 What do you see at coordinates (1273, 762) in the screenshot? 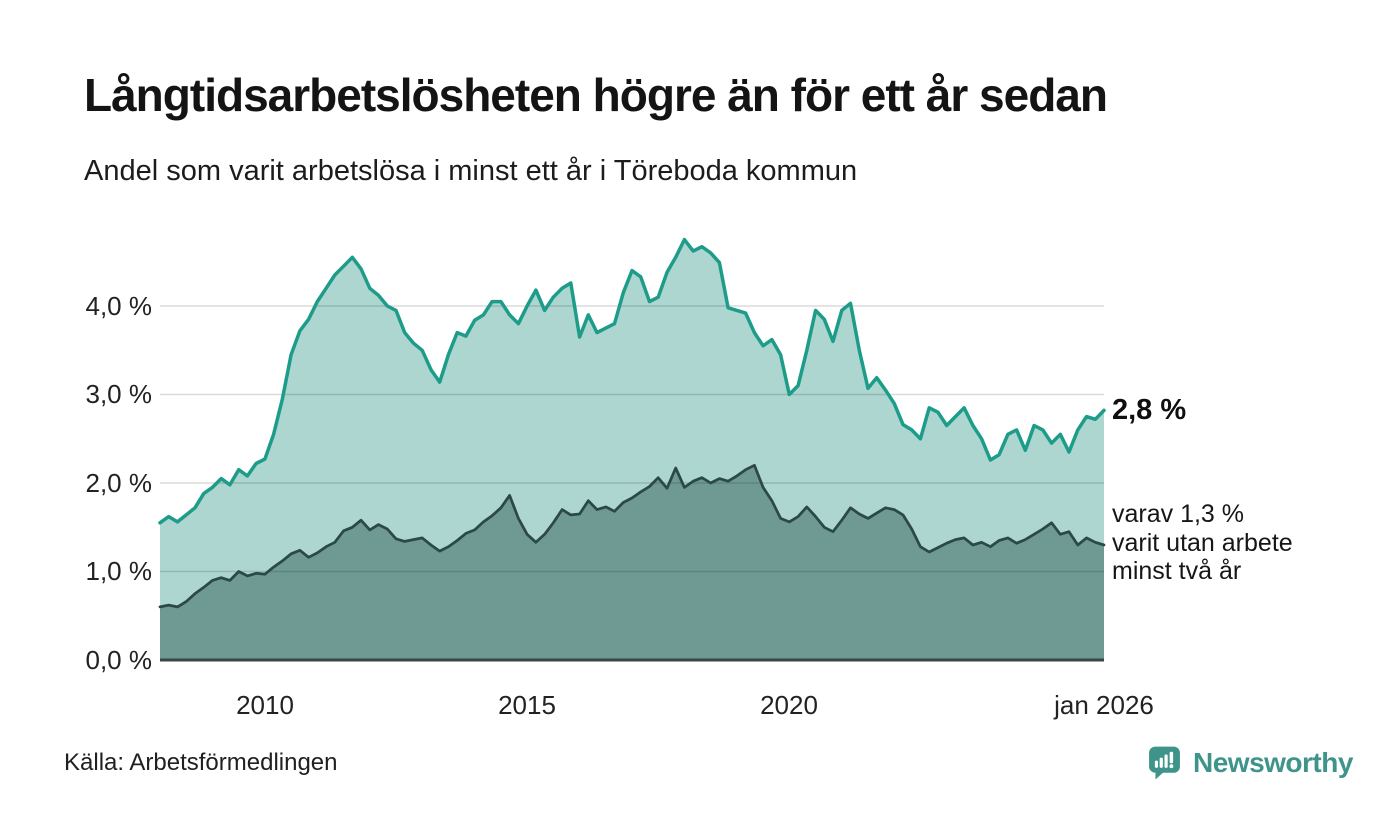
I see `brand-name: Newsworthy` at bounding box center [1273, 762].